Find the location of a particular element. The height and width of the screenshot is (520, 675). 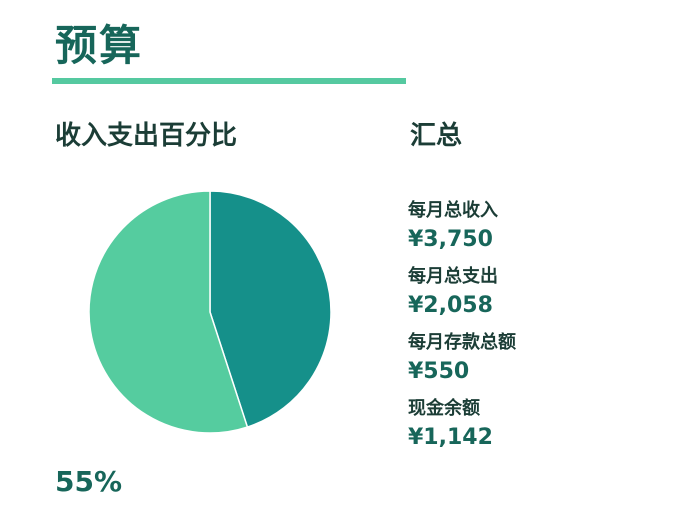

summary-heading: 汇总 is located at coordinates (436, 136).